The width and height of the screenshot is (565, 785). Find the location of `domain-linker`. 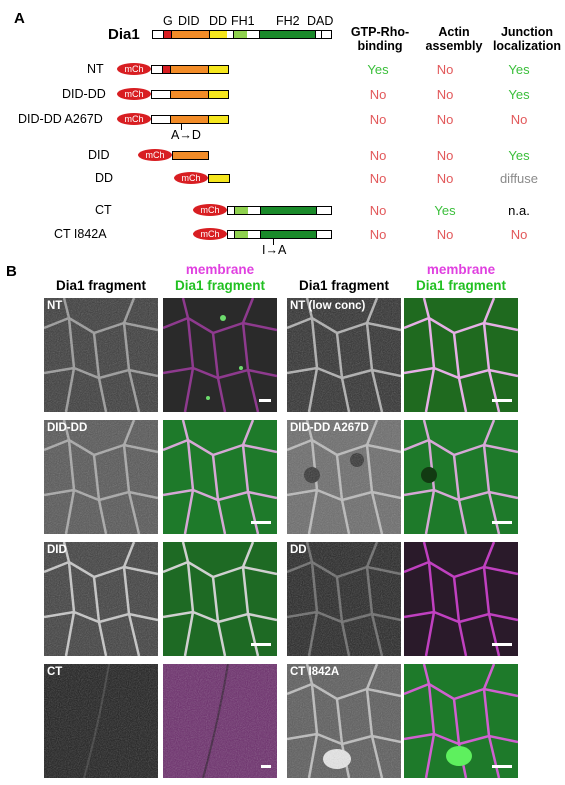

domain-linker is located at coordinates (318, 34).